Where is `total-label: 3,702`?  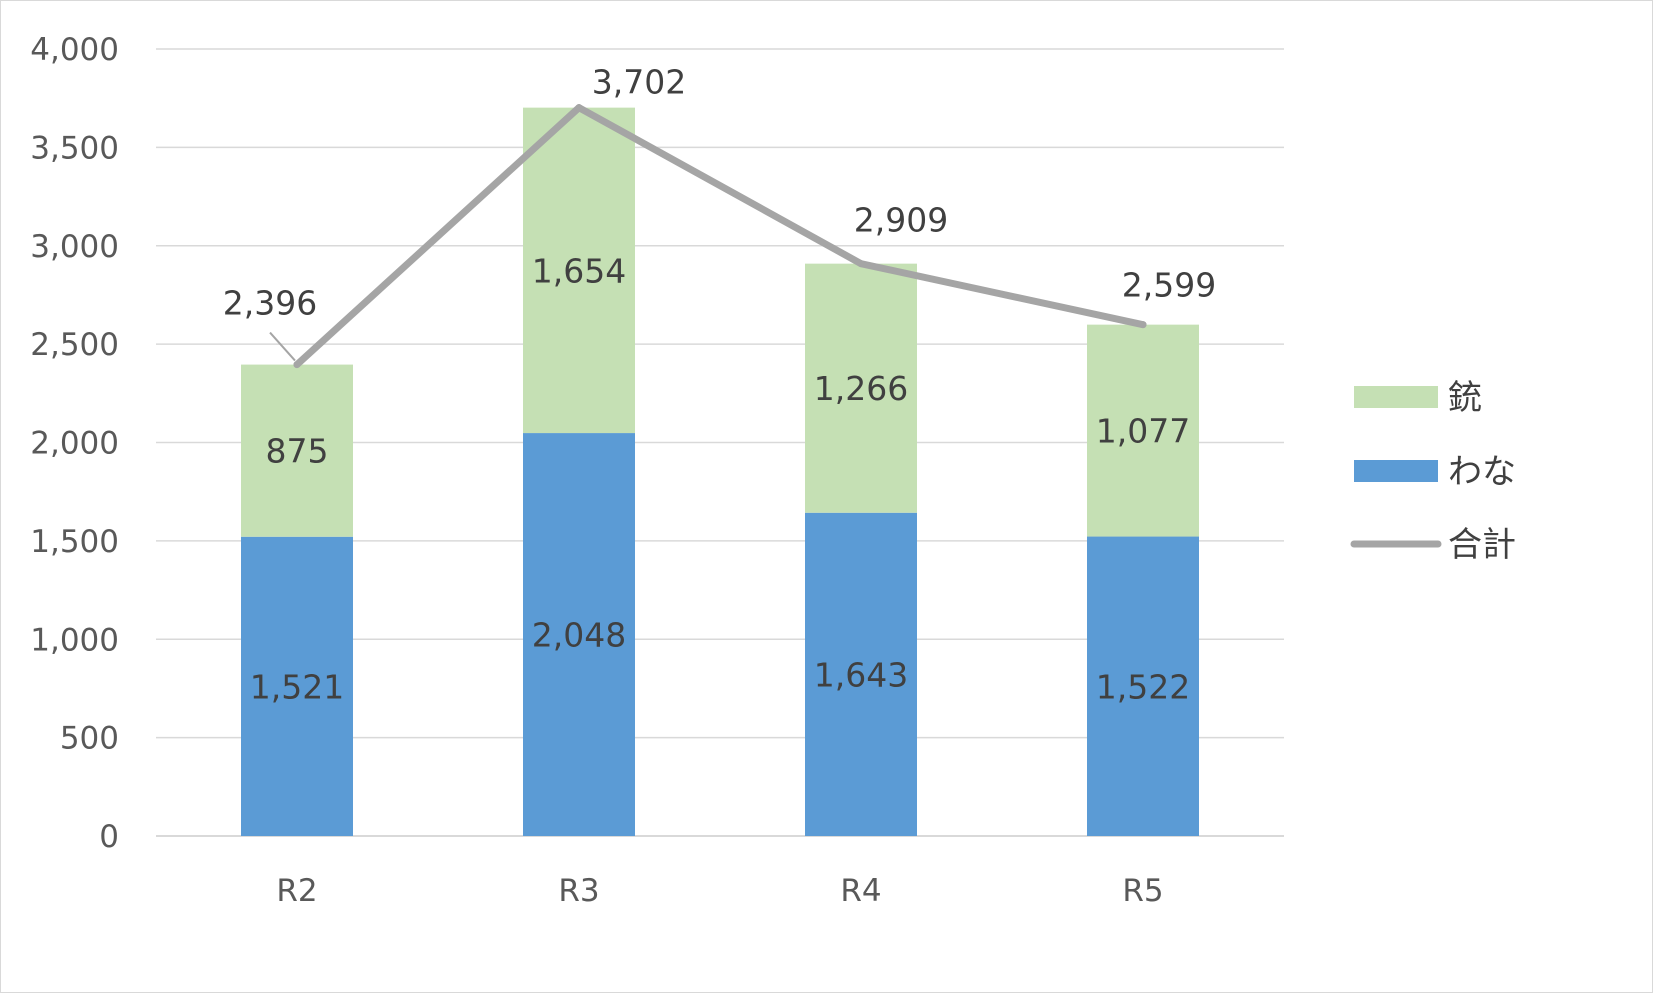 total-label: 3,702 is located at coordinates (639, 82).